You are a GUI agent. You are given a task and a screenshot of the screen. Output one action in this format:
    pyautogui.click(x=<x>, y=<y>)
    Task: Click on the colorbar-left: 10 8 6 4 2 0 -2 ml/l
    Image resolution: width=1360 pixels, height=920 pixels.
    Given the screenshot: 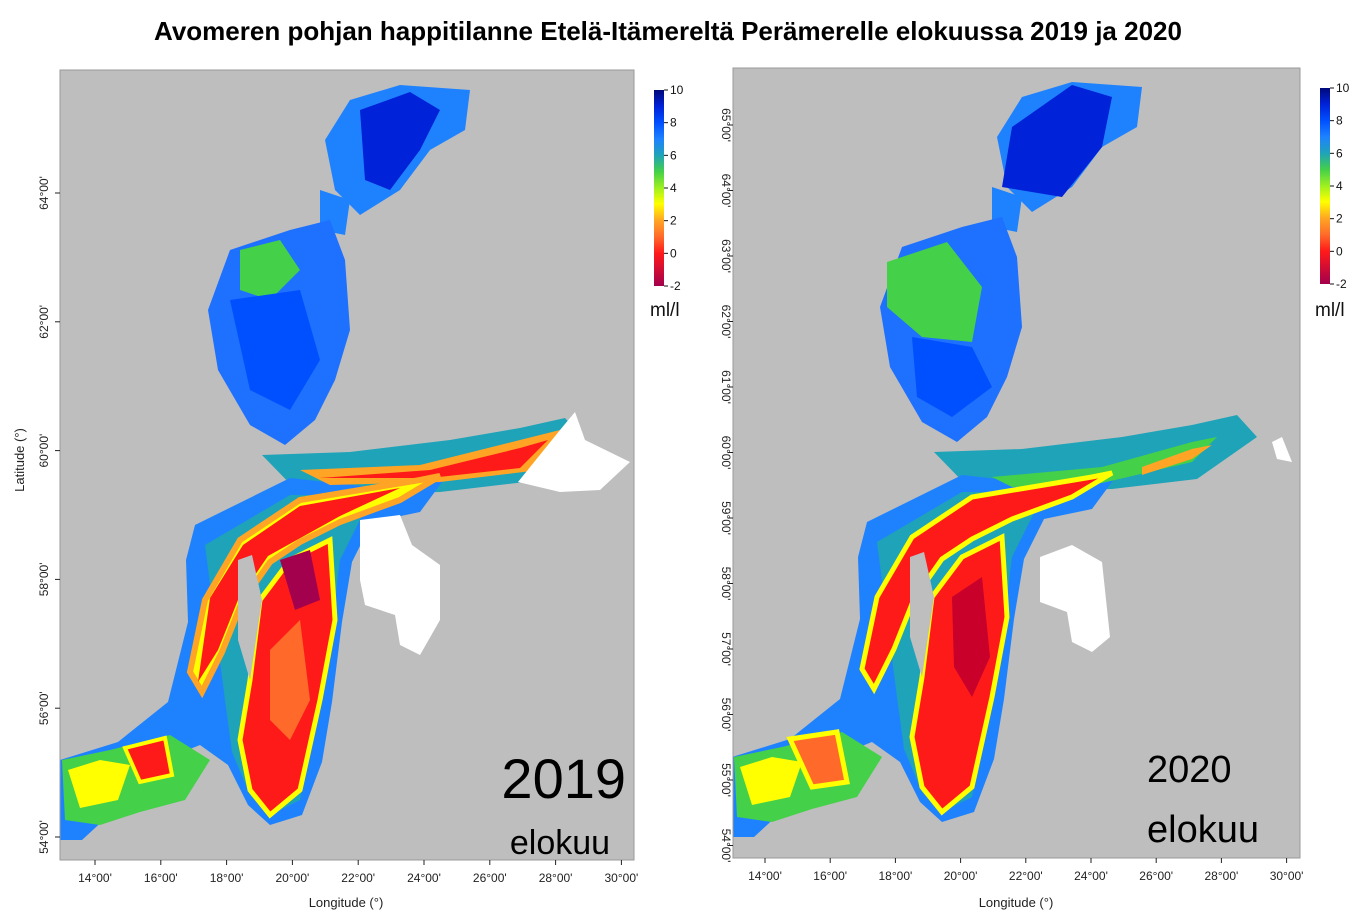 What is the action you would take?
    pyautogui.click(x=667, y=202)
    